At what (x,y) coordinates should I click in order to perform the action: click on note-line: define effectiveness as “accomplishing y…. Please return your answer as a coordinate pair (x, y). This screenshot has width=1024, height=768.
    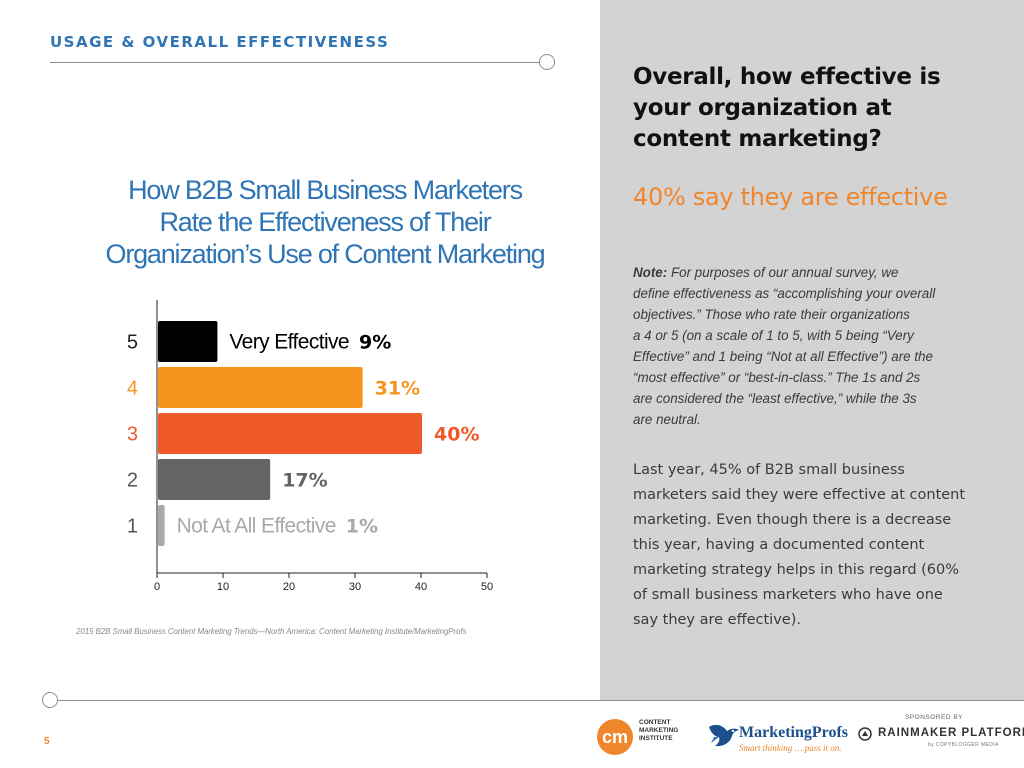
    Looking at the image, I should click on (784, 293).